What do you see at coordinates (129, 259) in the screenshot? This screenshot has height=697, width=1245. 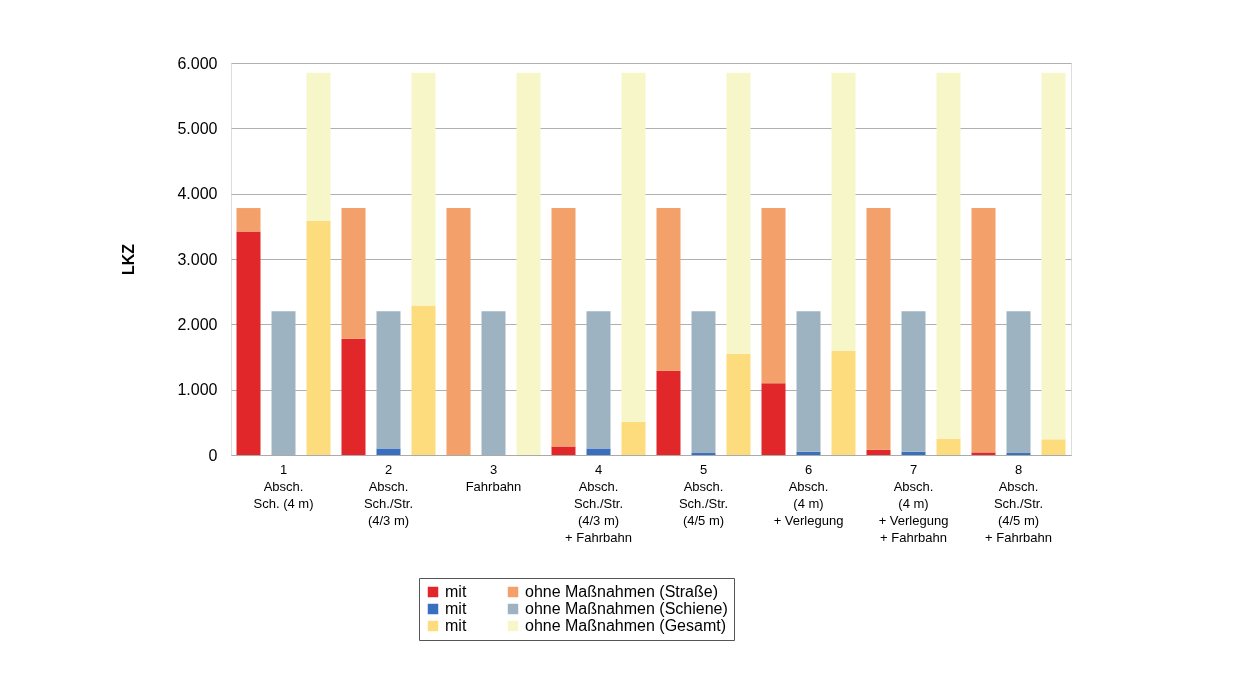 I see `y-axis-title: LKZ` at bounding box center [129, 259].